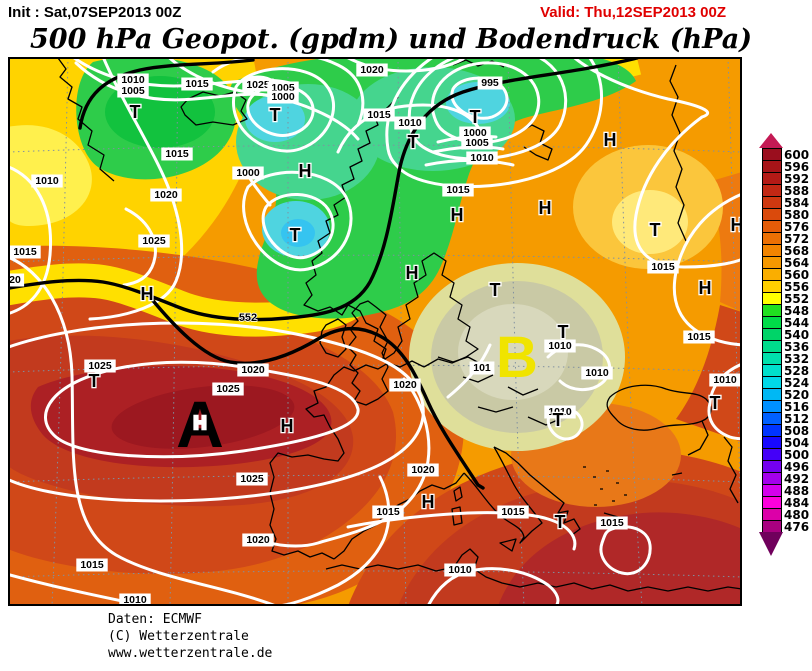 This screenshot has height=671, width=812. Describe the element at coordinates (797, 275) in the screenshot. I see `colorbar-tick-label: 560` at that location.